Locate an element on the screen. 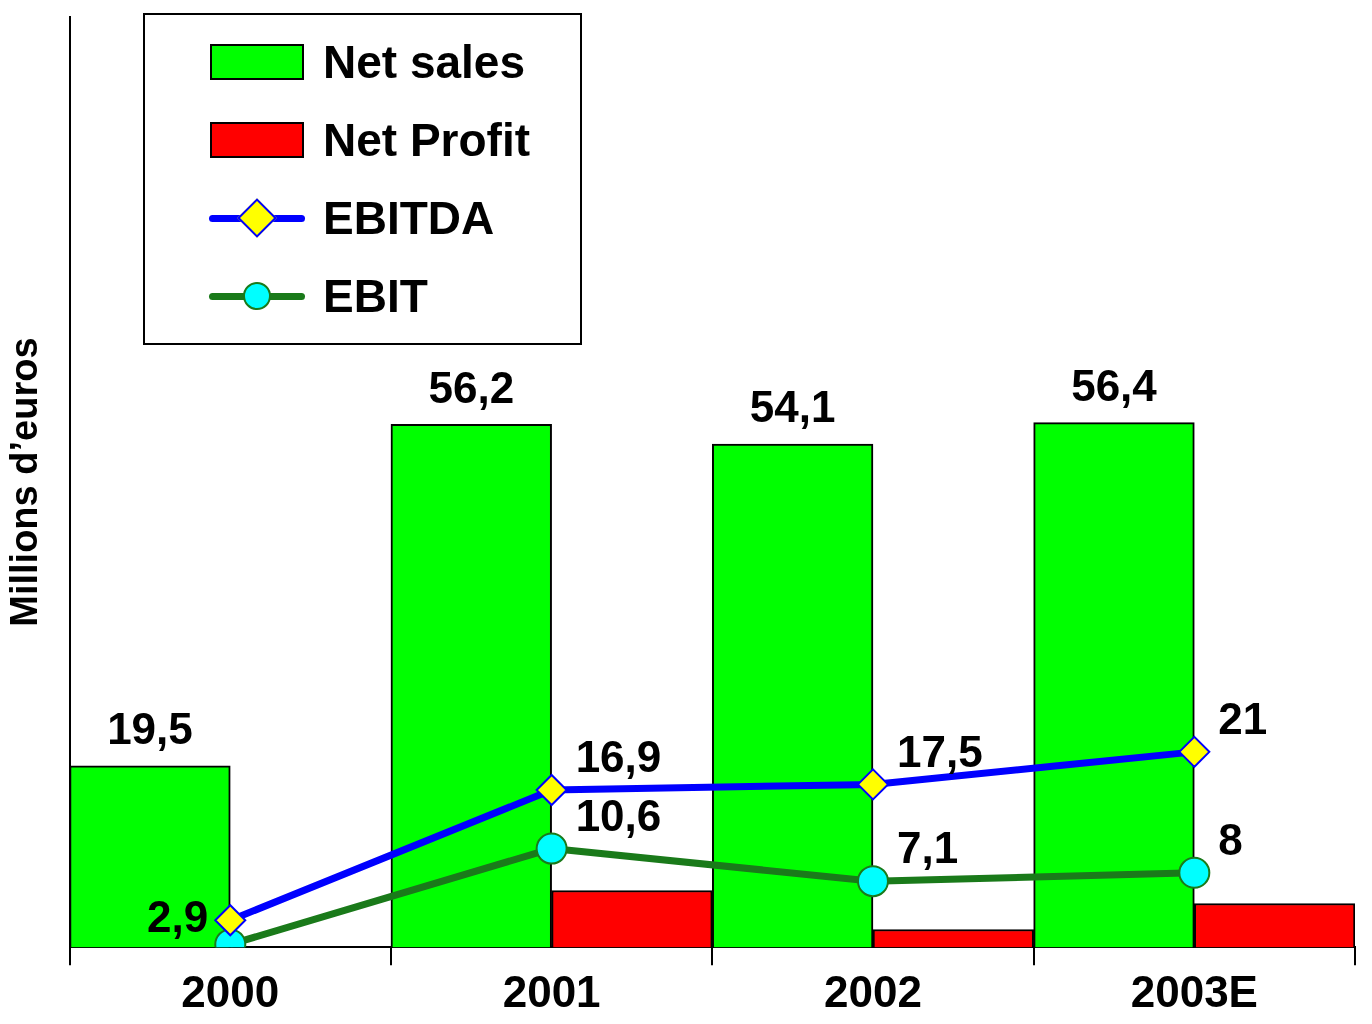 The image size is (1372, 1024). x-tick-label: 2001 is located at coordinates (551, 991).